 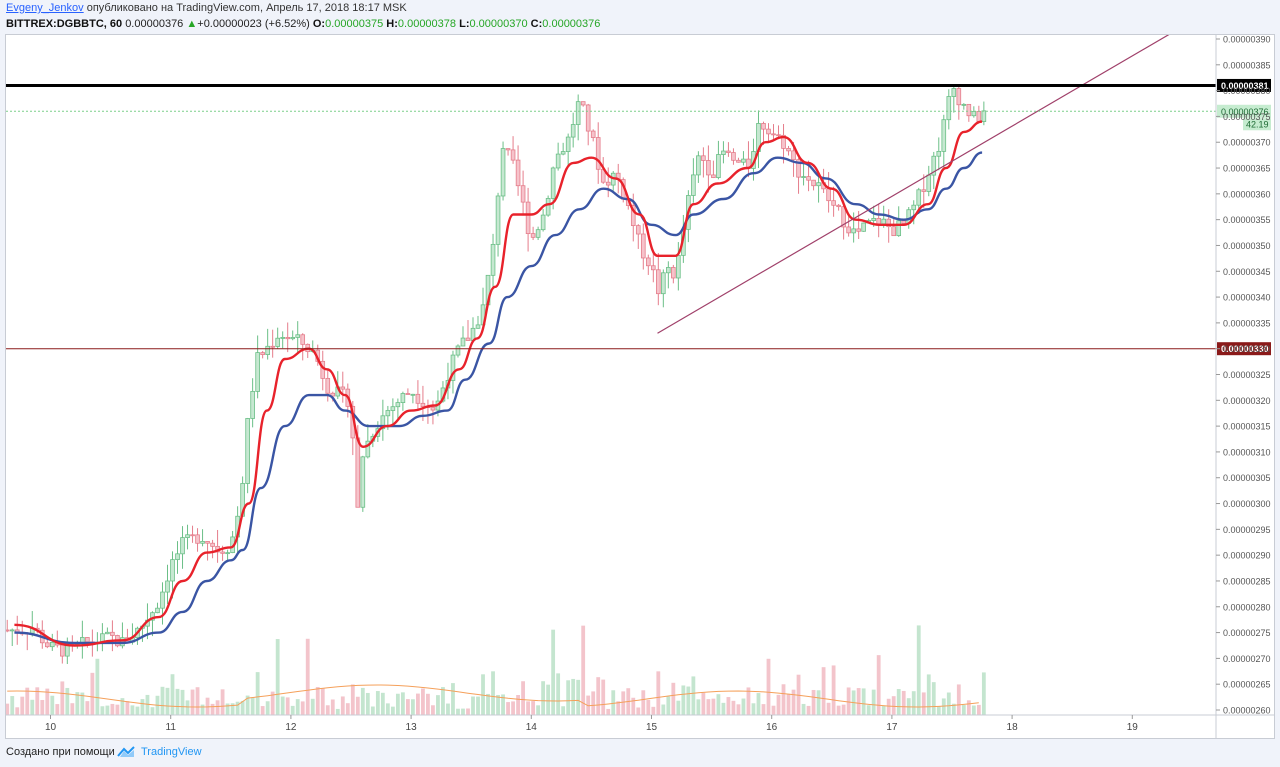 What do you see at coordinates (495, 670) in the screenshot?
I see `volume-histogram` at bounding box center [495, 670].